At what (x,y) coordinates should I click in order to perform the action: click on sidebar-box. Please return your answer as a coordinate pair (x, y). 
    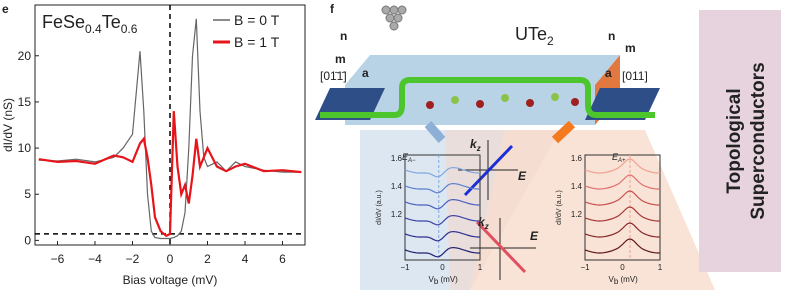
    Looking at the image, I should click on (740, 141).